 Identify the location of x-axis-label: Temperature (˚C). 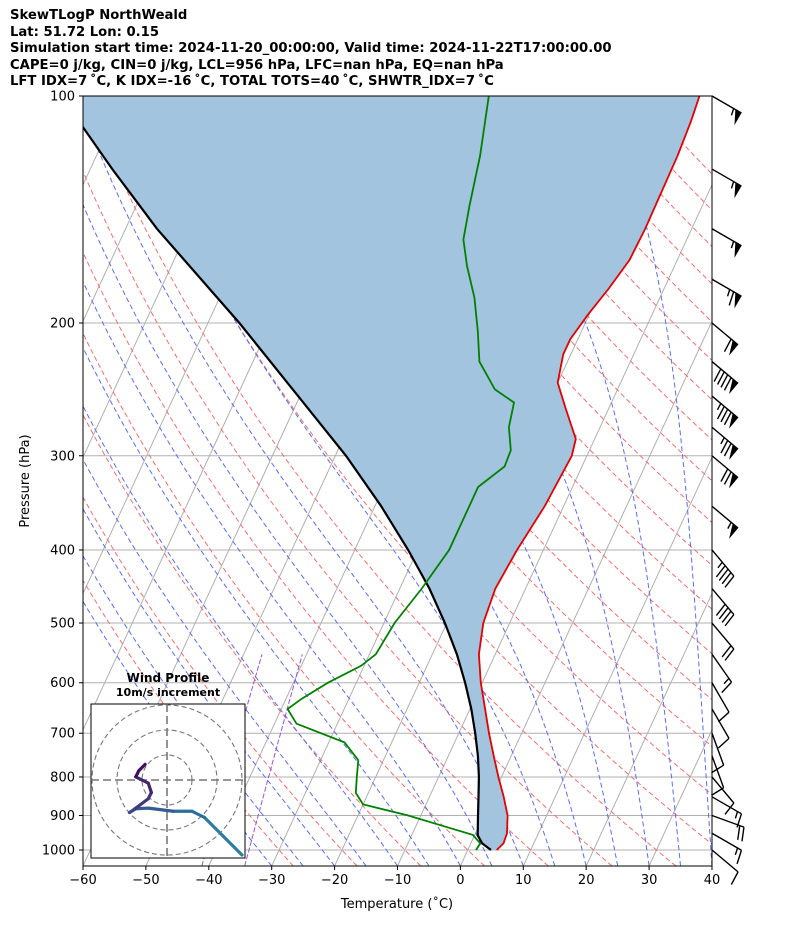
(396, 904).